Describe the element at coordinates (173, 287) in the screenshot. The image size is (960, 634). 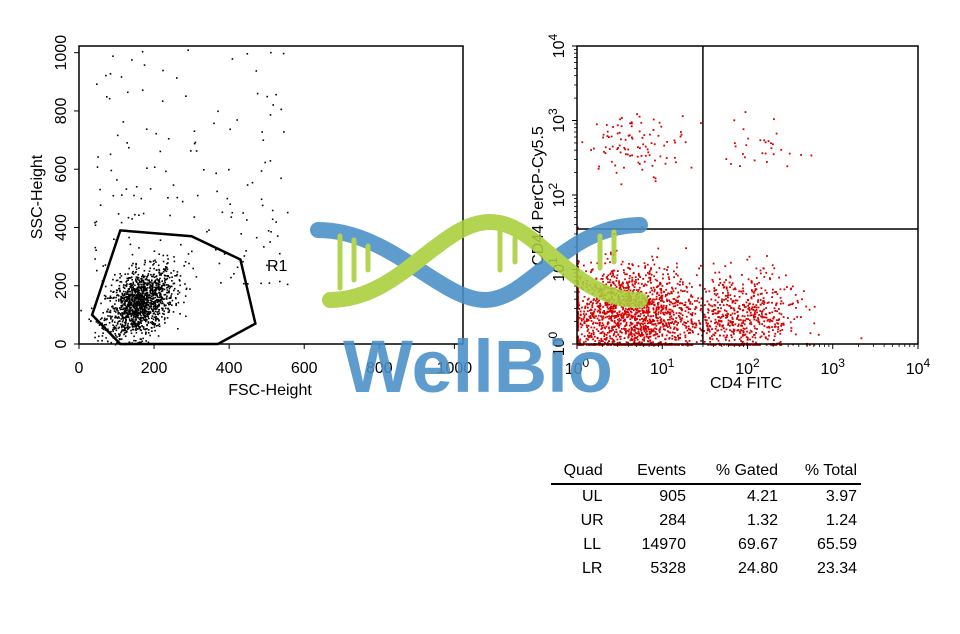
I see `gate-r1-polygon` at that location.